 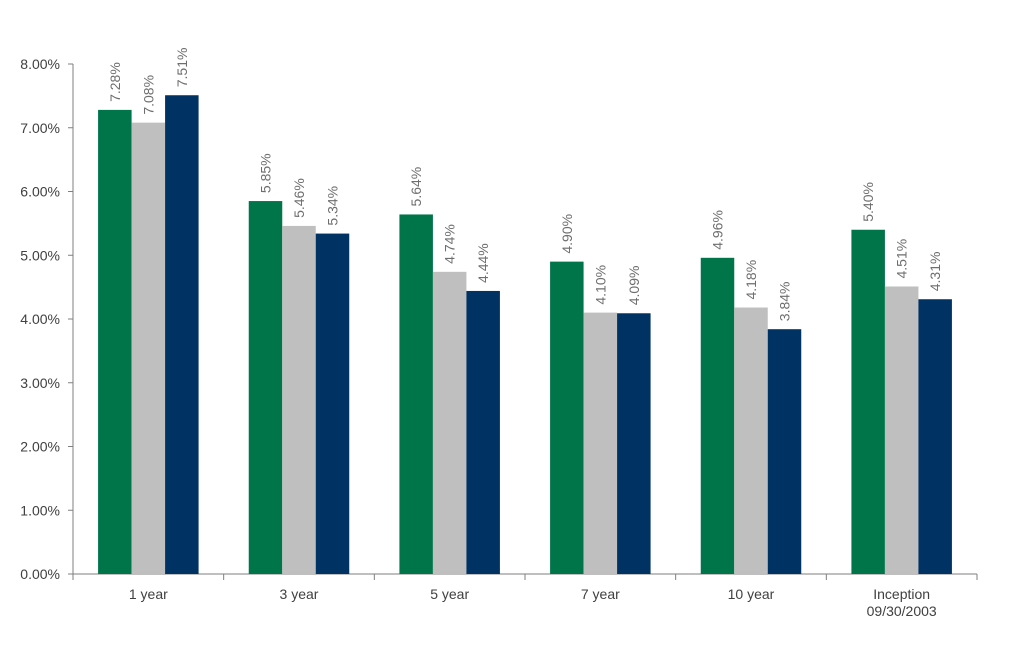 I want to click on y-tick-label: 4.00%, so click(x=40, y=319).